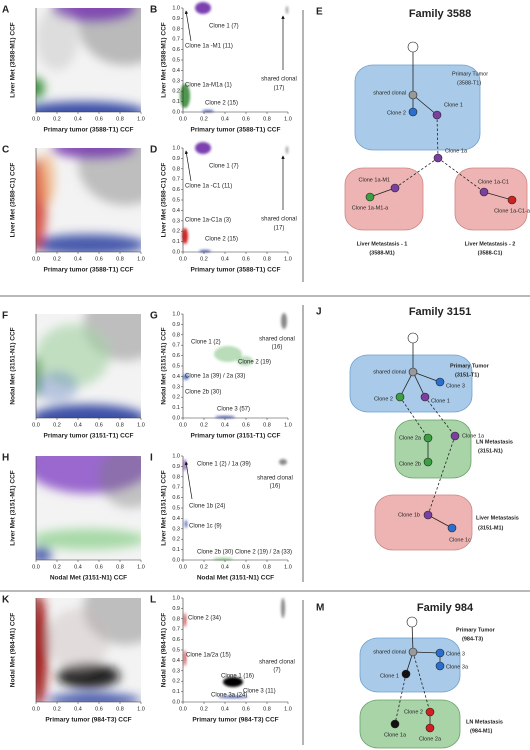  I want to click on x-axis-label: Primary tumor (984-T3) CCF, so click(88, 720).